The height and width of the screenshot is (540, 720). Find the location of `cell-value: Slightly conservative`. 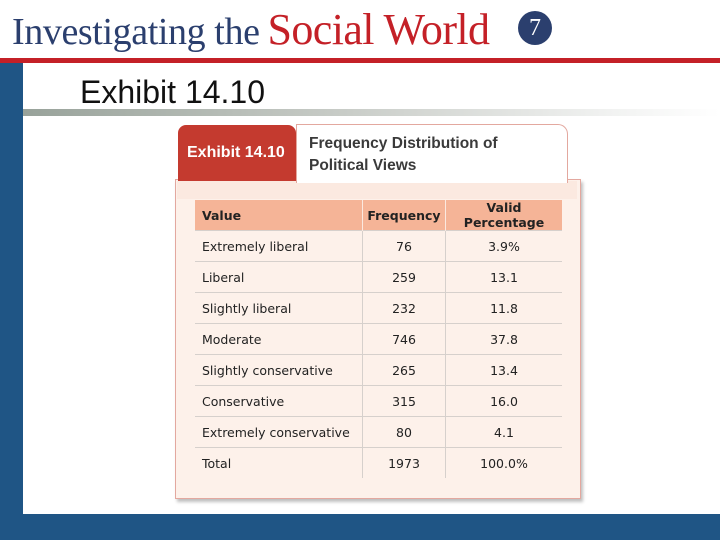

cell-value: Slightly conservative is located at coordinates (279, 370).